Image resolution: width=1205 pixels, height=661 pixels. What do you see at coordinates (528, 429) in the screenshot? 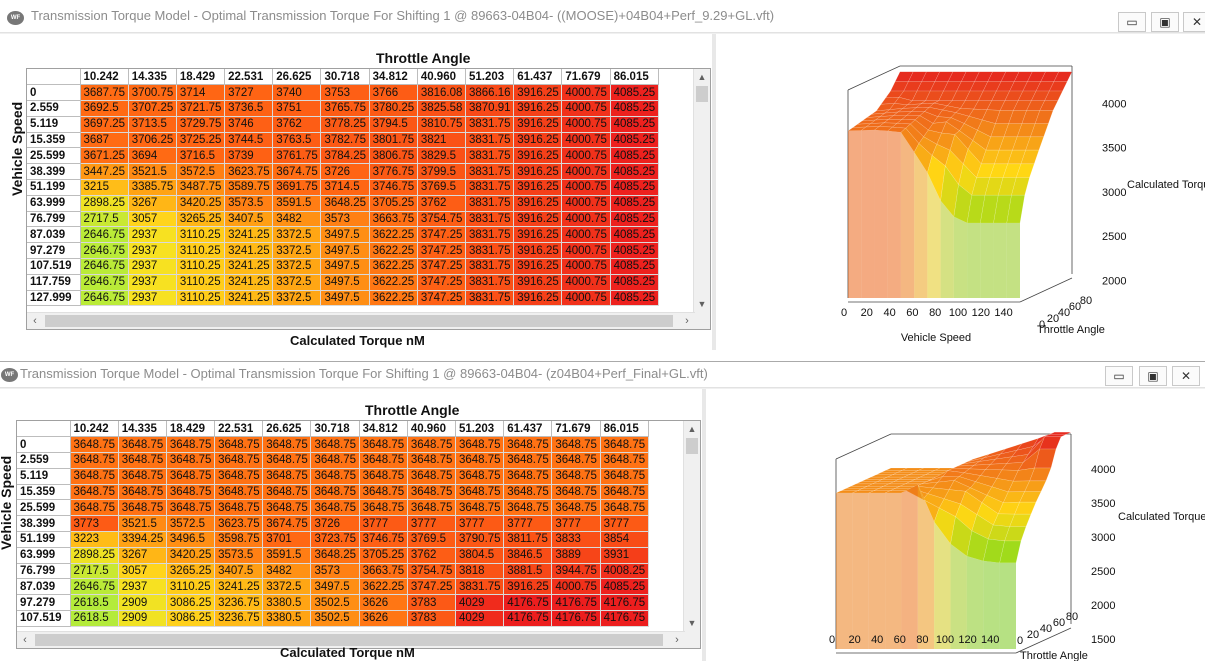
I see `column-header: 61.437` at bounding box center [528, 429].